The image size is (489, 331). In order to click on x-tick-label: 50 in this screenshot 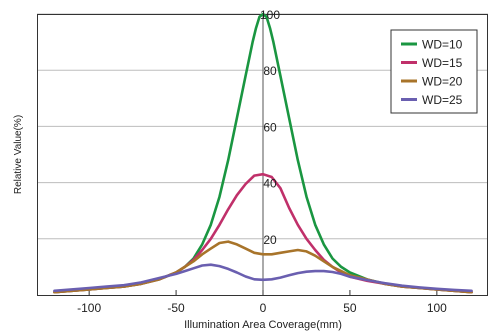, I will do `click(350, 308)`.